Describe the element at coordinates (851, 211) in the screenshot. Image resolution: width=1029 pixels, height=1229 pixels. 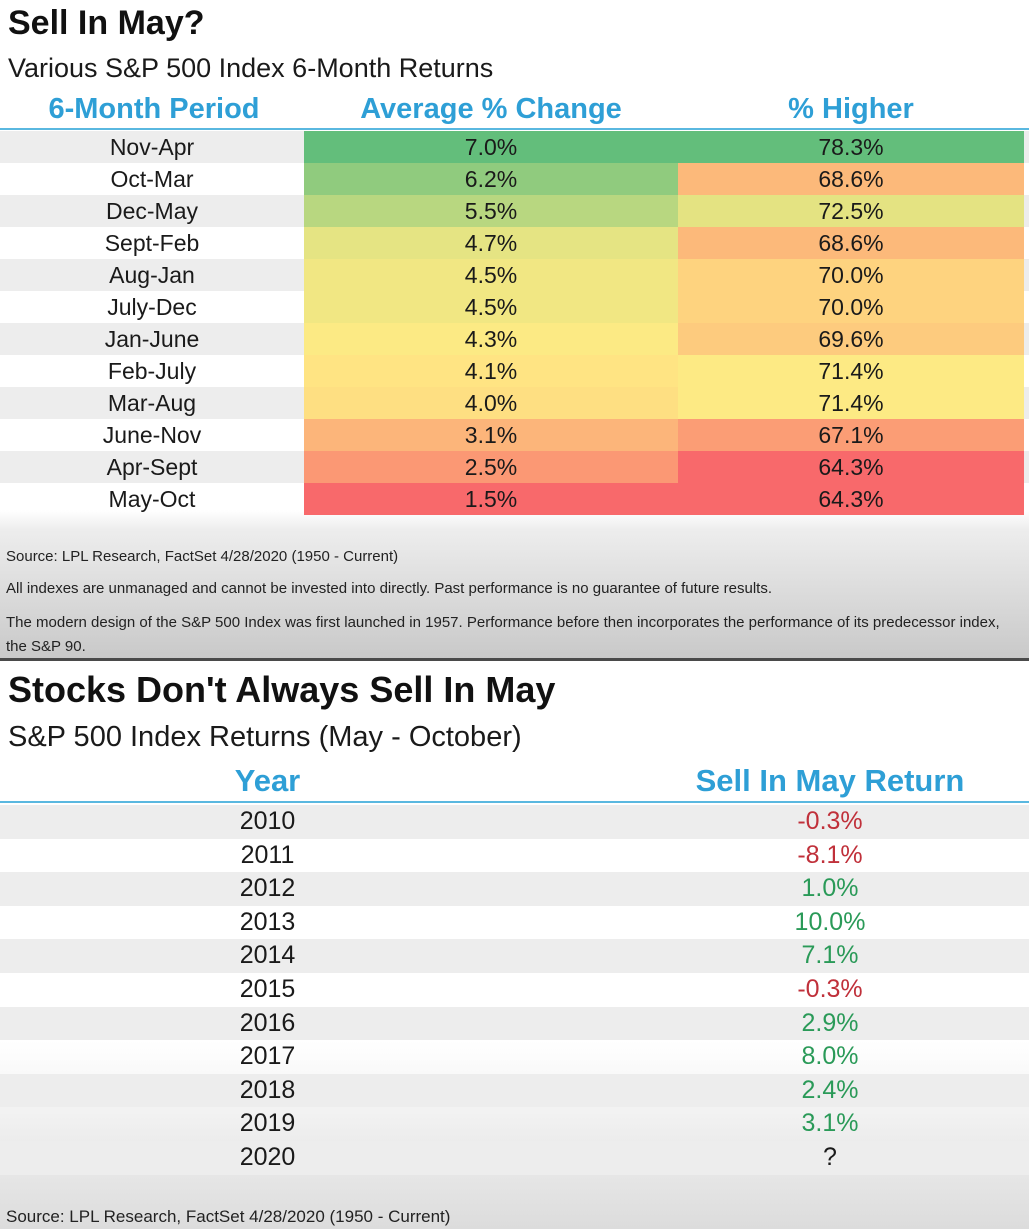
I see `pct-higher-cell: 72.5%` at that location.